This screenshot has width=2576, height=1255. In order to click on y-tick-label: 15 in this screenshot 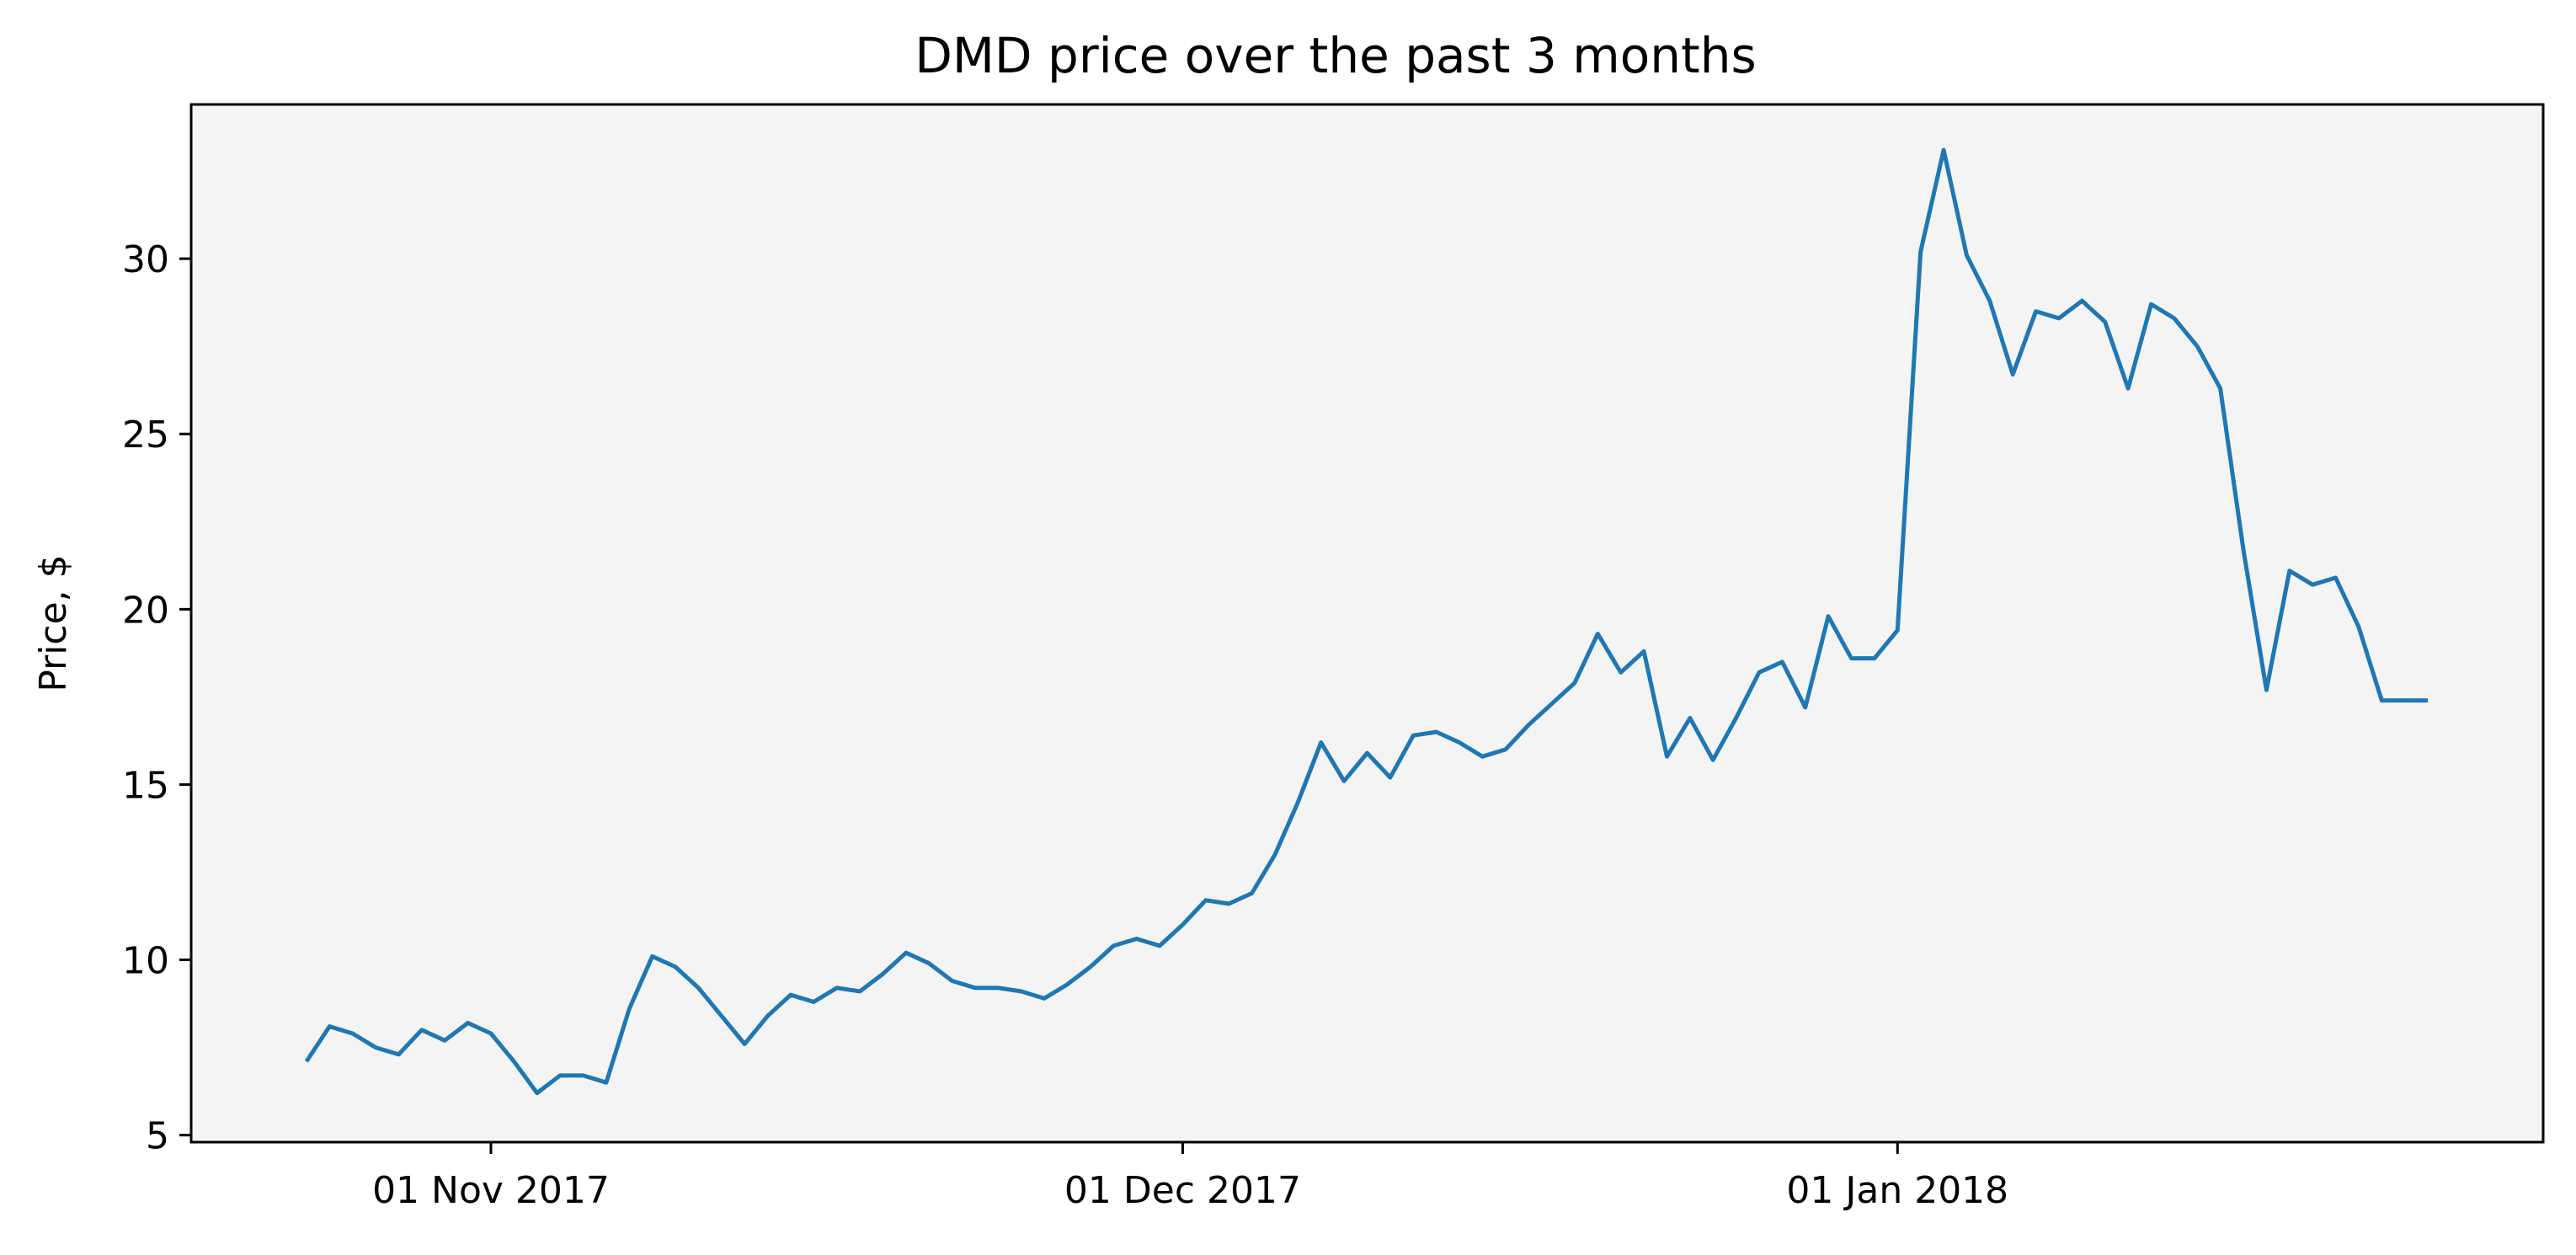, I will do `click(145, 785)`.